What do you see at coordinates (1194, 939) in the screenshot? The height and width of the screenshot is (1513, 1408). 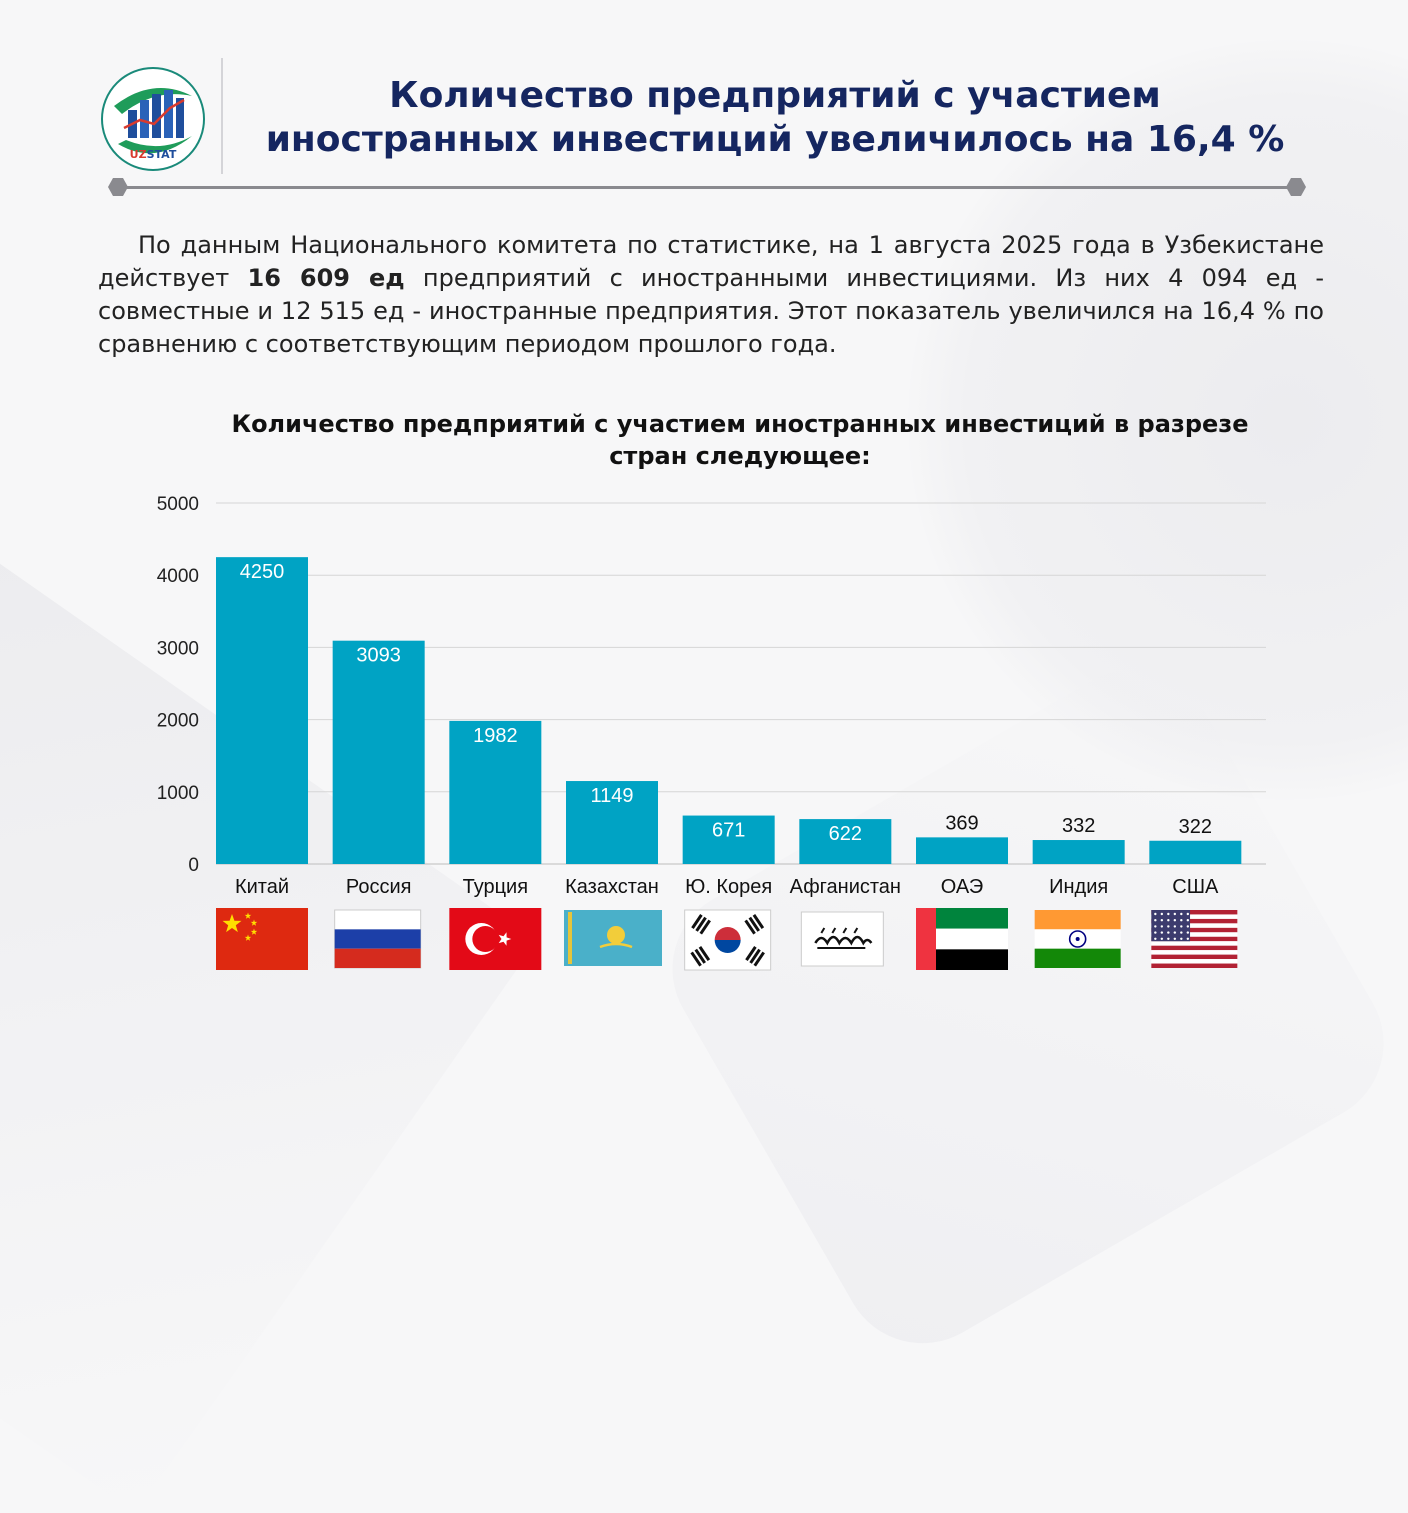 I see `flag-usa-icon` at bounding box center [1194, 939].